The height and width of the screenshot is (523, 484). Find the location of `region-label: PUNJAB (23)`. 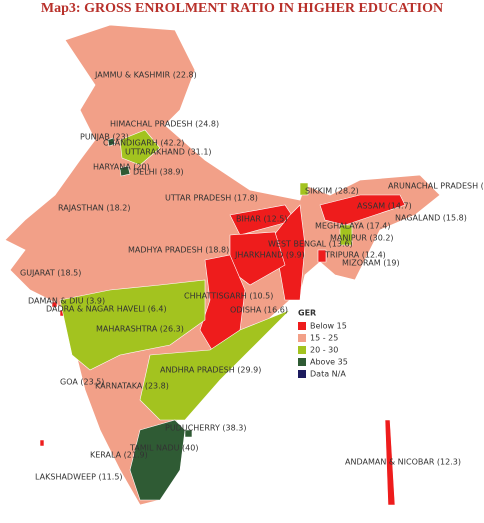

region-label: PUNJAB (23) is located at coordinates (104, 137).